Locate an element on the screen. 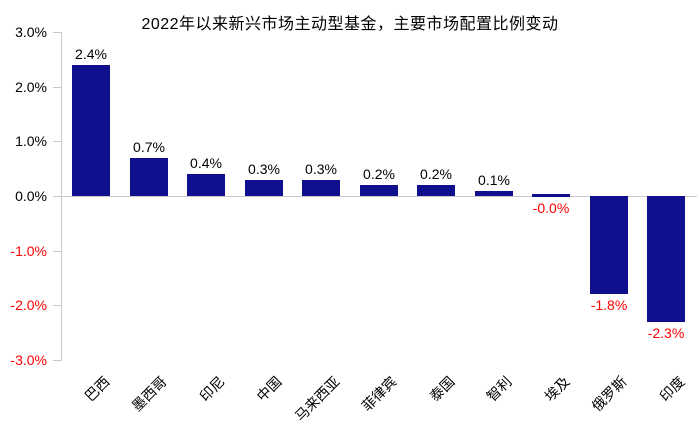 The height and width of the screenshot is (433, 700). zero-baseline is located at coordinates (379, 196).